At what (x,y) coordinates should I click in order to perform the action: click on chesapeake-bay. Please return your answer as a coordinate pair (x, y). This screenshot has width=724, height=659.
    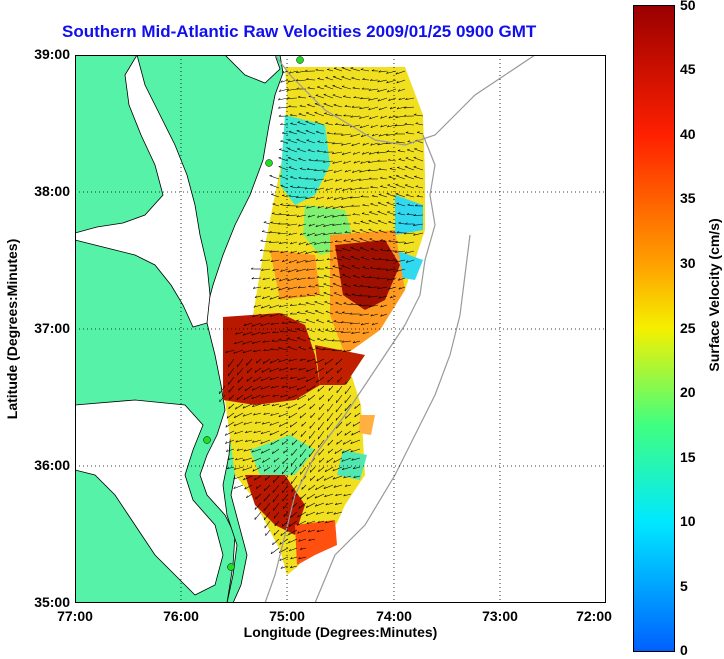
    Looking at the image, I should click on (143, 191).